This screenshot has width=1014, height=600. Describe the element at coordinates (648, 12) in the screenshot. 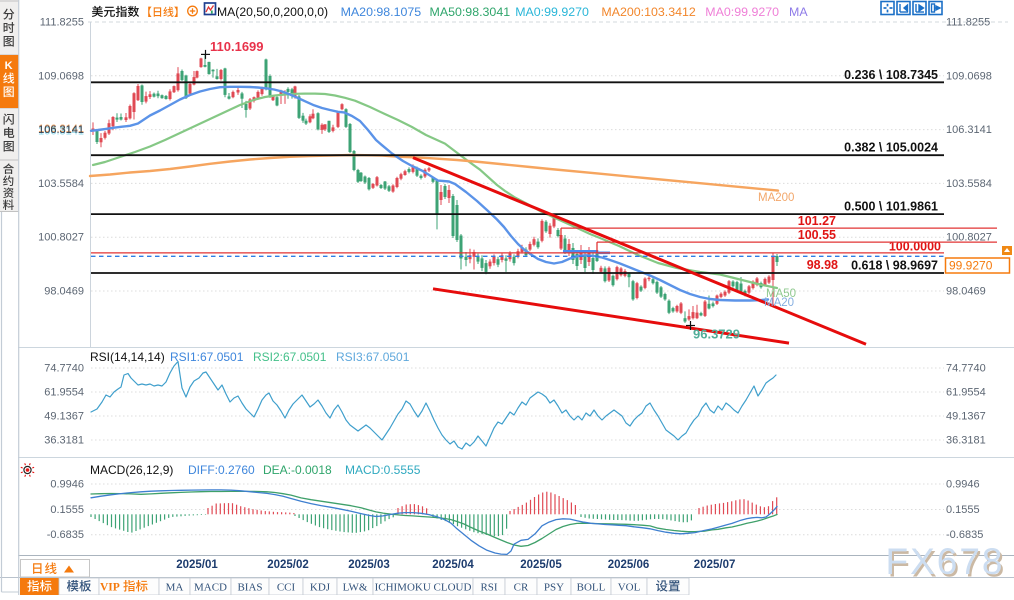

I see `svg-text: MA200:103.3412` at that location.